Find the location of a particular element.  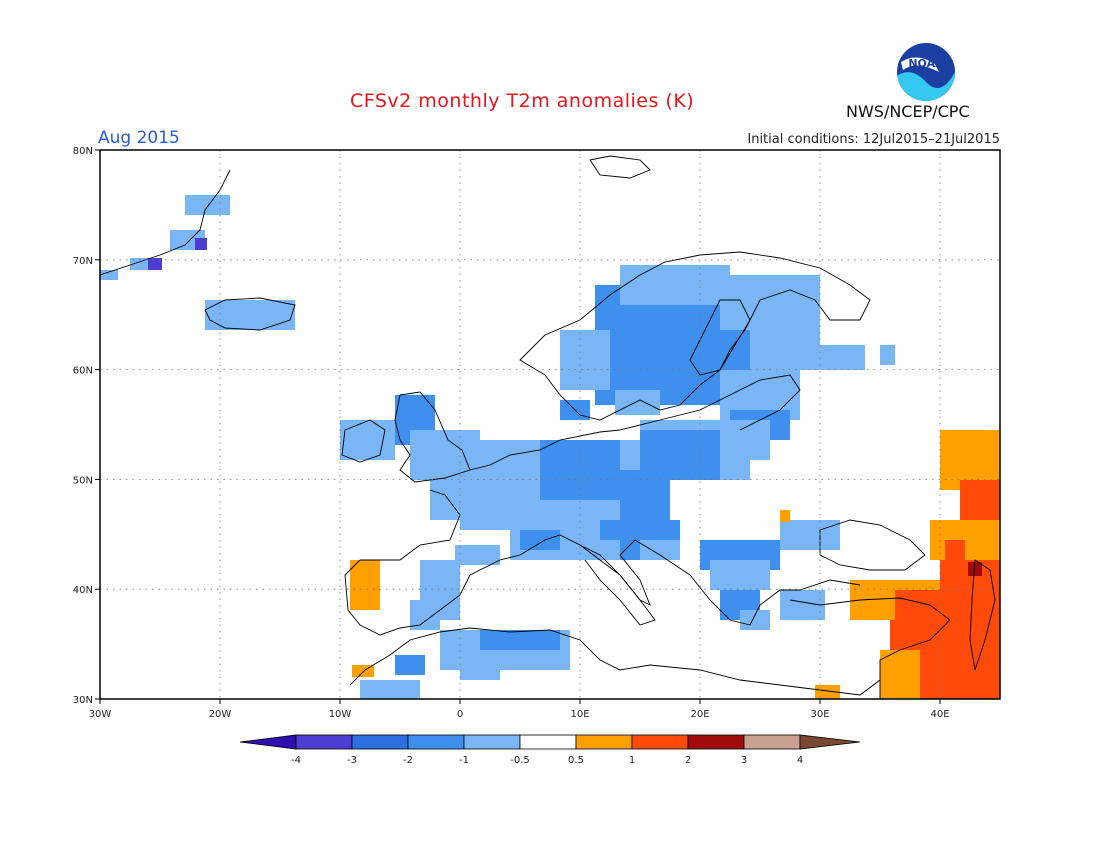

lat-label: 30N is located at coordinates (83, 700).